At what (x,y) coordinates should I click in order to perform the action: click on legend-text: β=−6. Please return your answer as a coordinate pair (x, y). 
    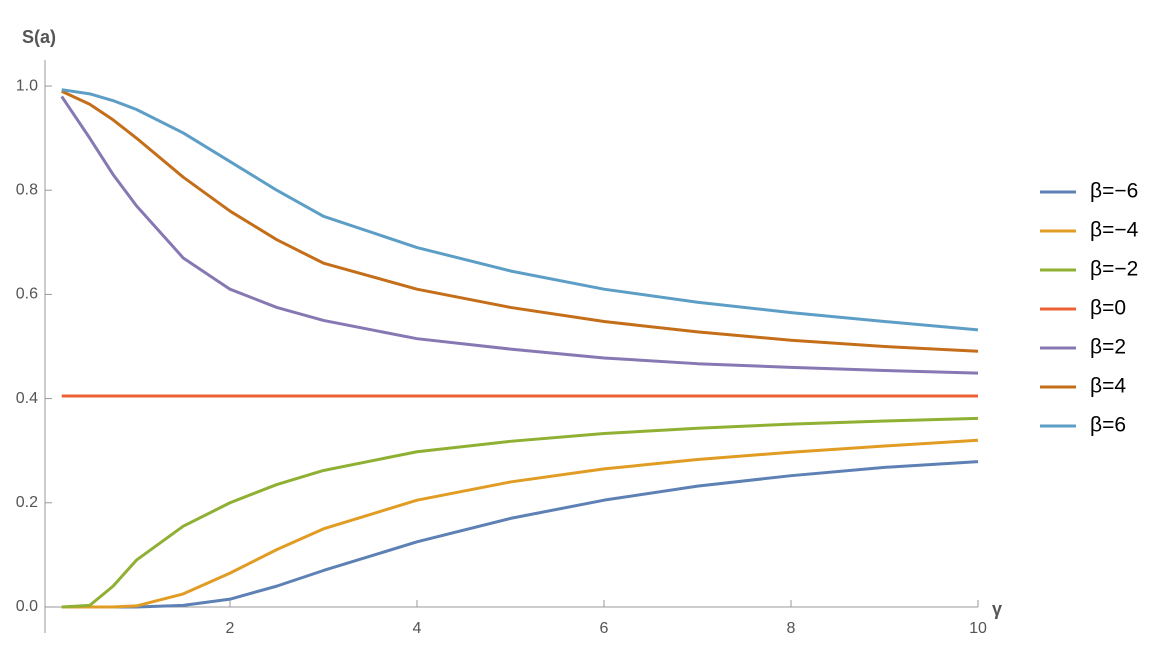
    Looking at the image, I should click on (1114, 191).